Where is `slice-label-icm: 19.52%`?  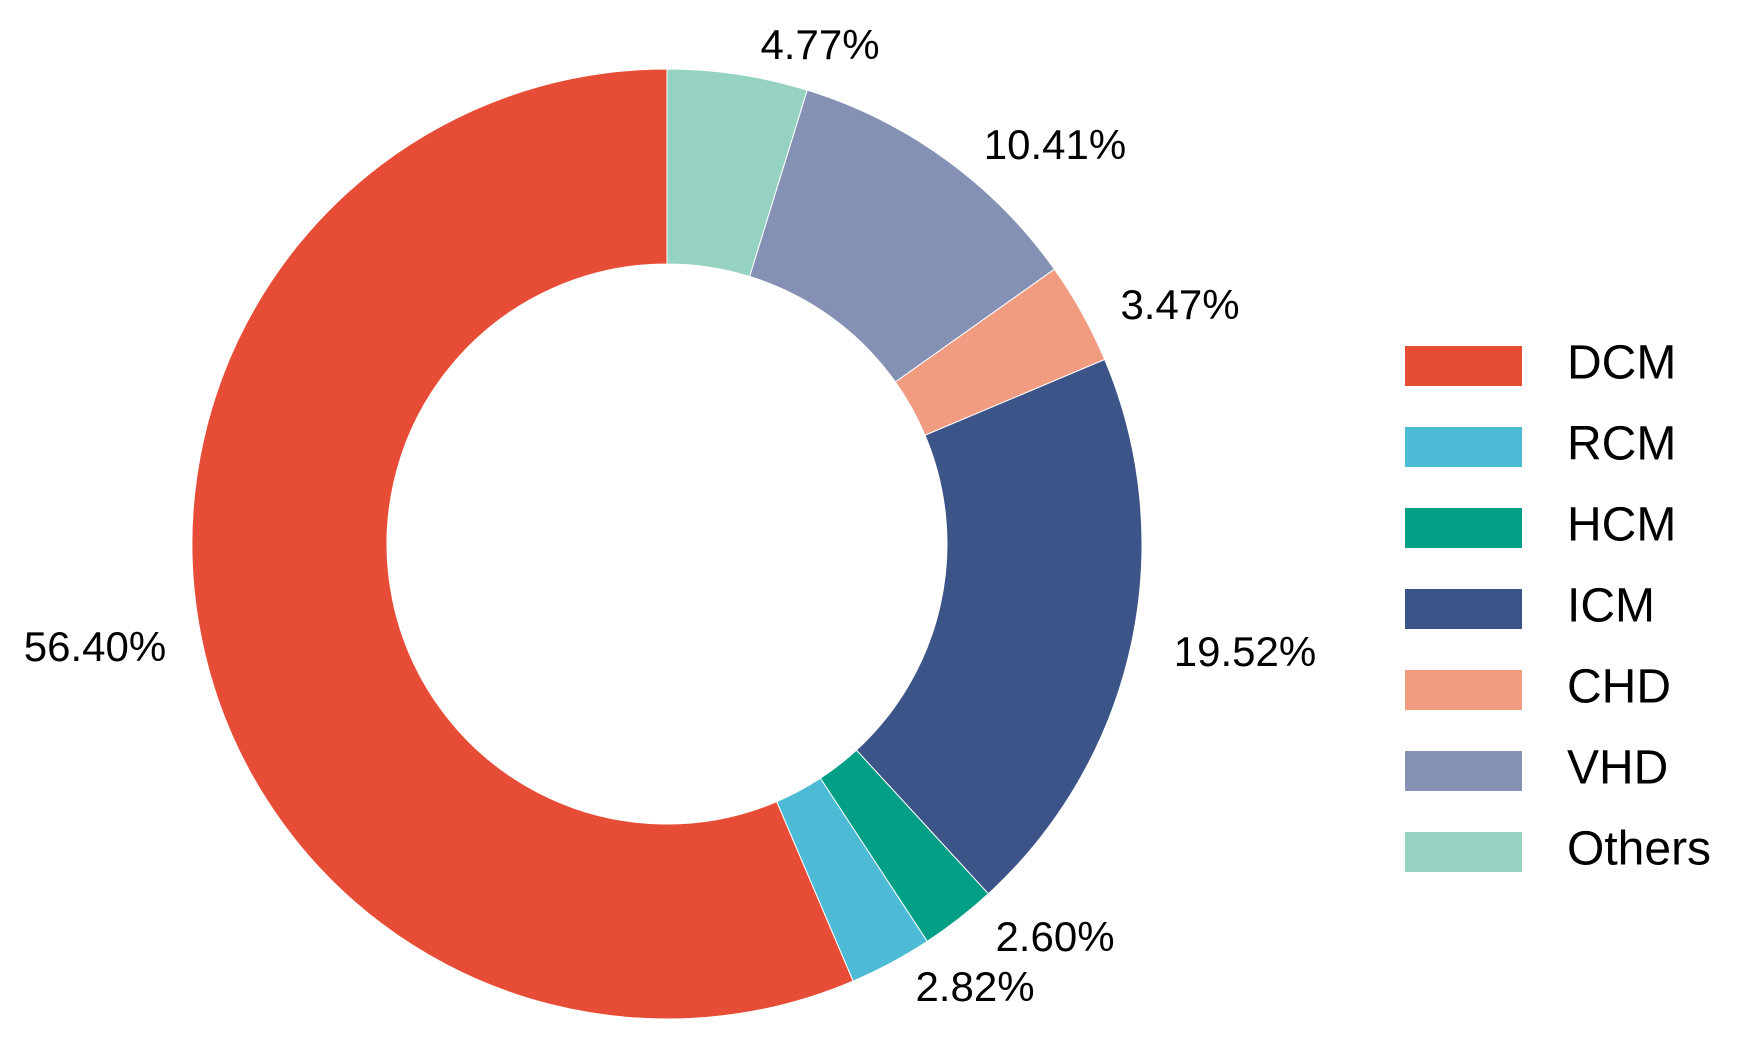 slice-label-icm: 19.52% is located at coordinates (1245, 651).